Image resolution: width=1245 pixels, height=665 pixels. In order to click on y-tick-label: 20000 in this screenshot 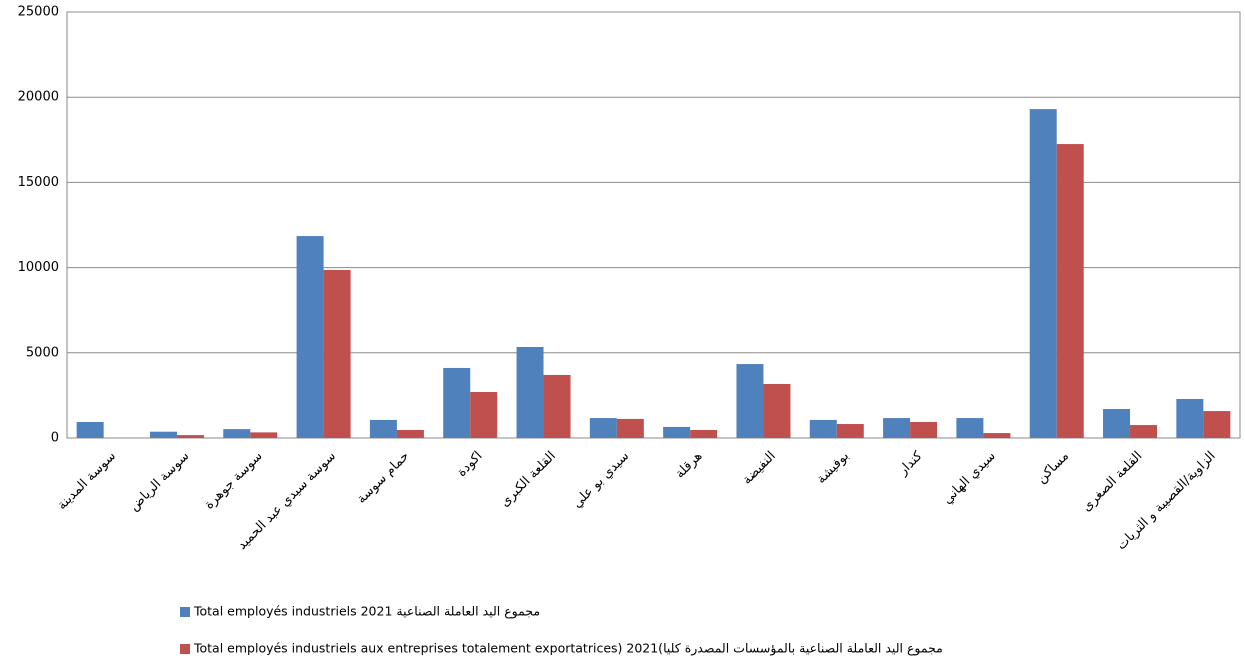, I will do `click(38, 97)`.